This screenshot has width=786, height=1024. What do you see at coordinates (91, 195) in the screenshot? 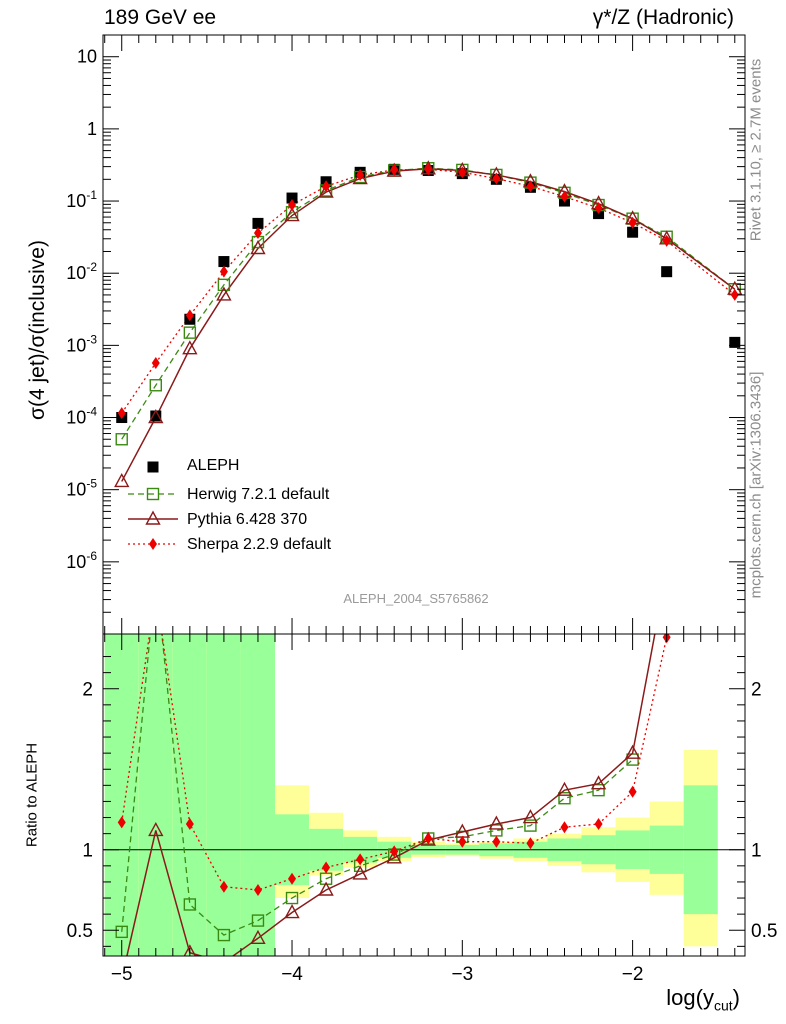
I see `main-y-tick-exponent: -1` at bounding box center [91, 195].